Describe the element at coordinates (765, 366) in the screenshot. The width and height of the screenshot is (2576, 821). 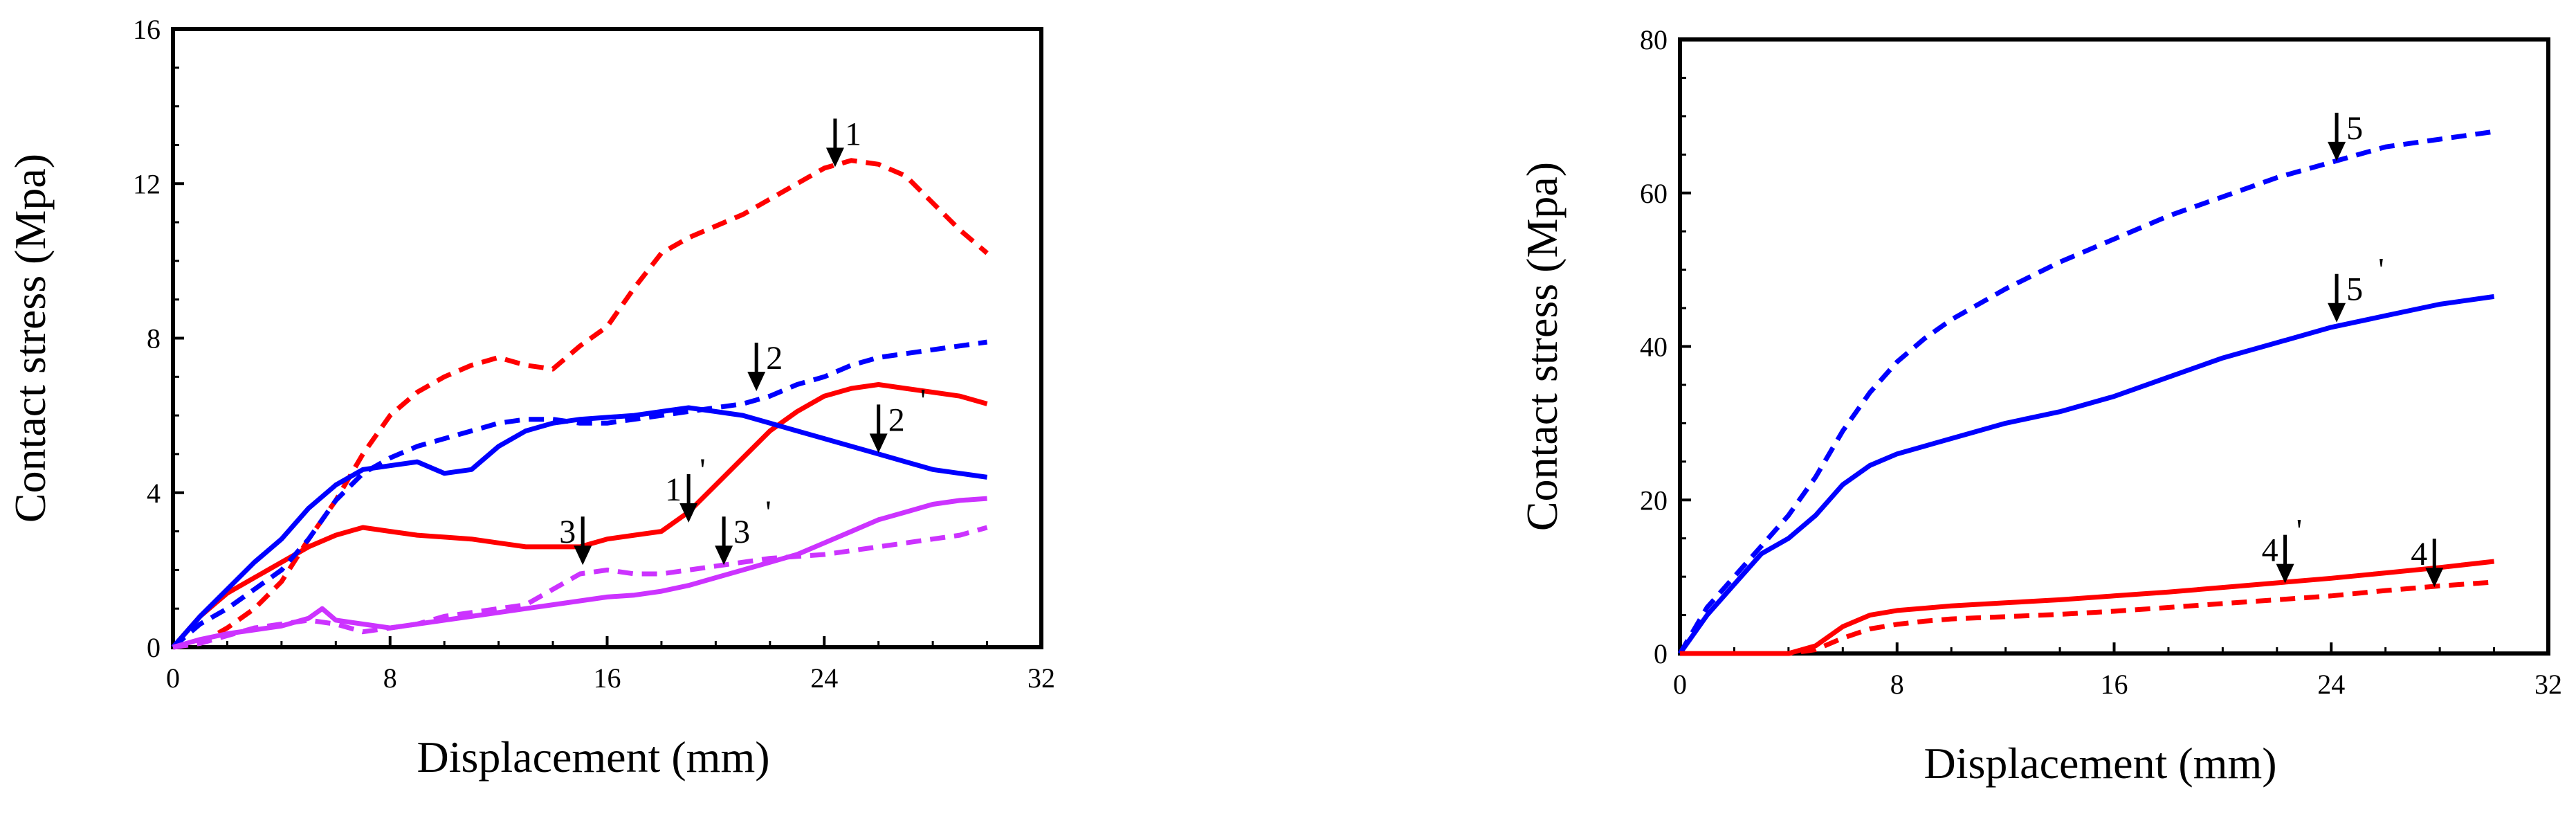
I see `annotation-2: 2` at that location.